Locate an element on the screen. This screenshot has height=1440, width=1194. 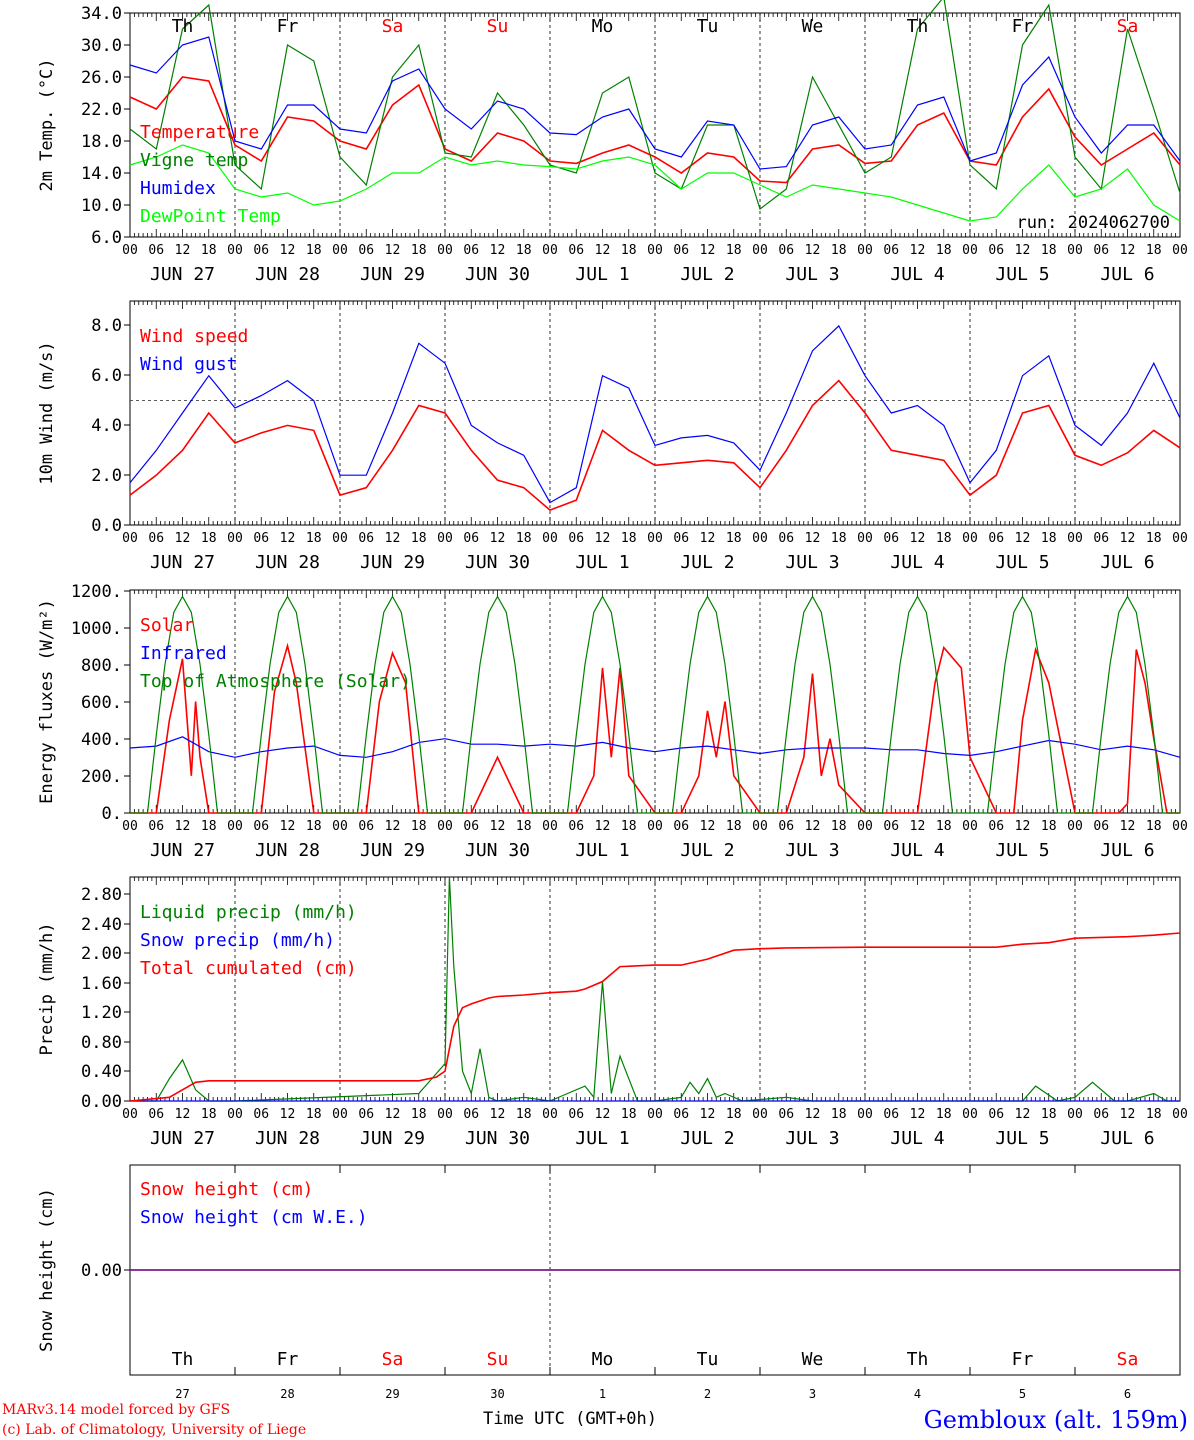
x-axis-title: Time UTC (GMT+0h) is located at coordinates (570, 1419).